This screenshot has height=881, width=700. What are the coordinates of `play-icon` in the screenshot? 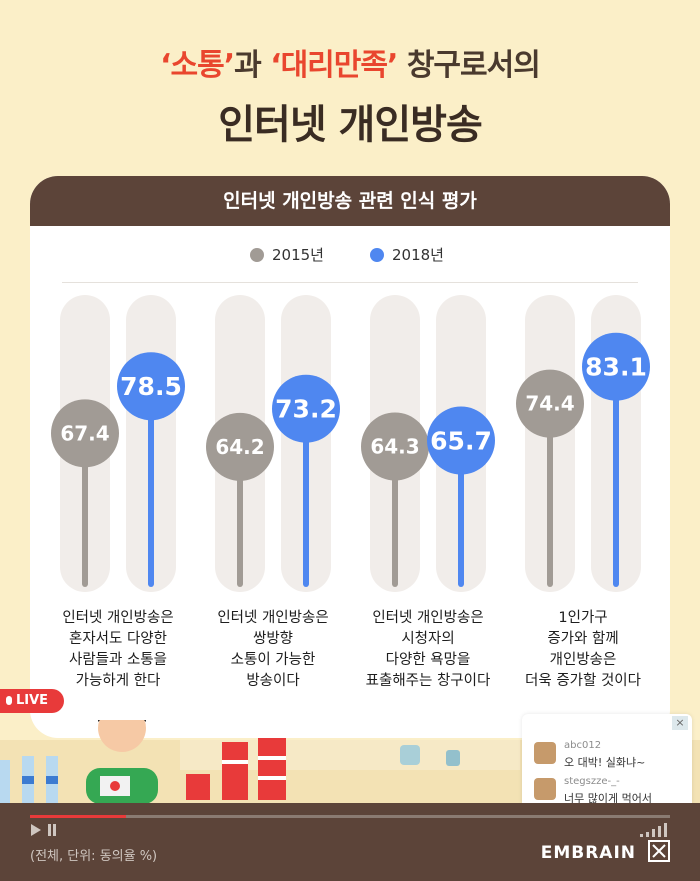 It's located at (36, 830).